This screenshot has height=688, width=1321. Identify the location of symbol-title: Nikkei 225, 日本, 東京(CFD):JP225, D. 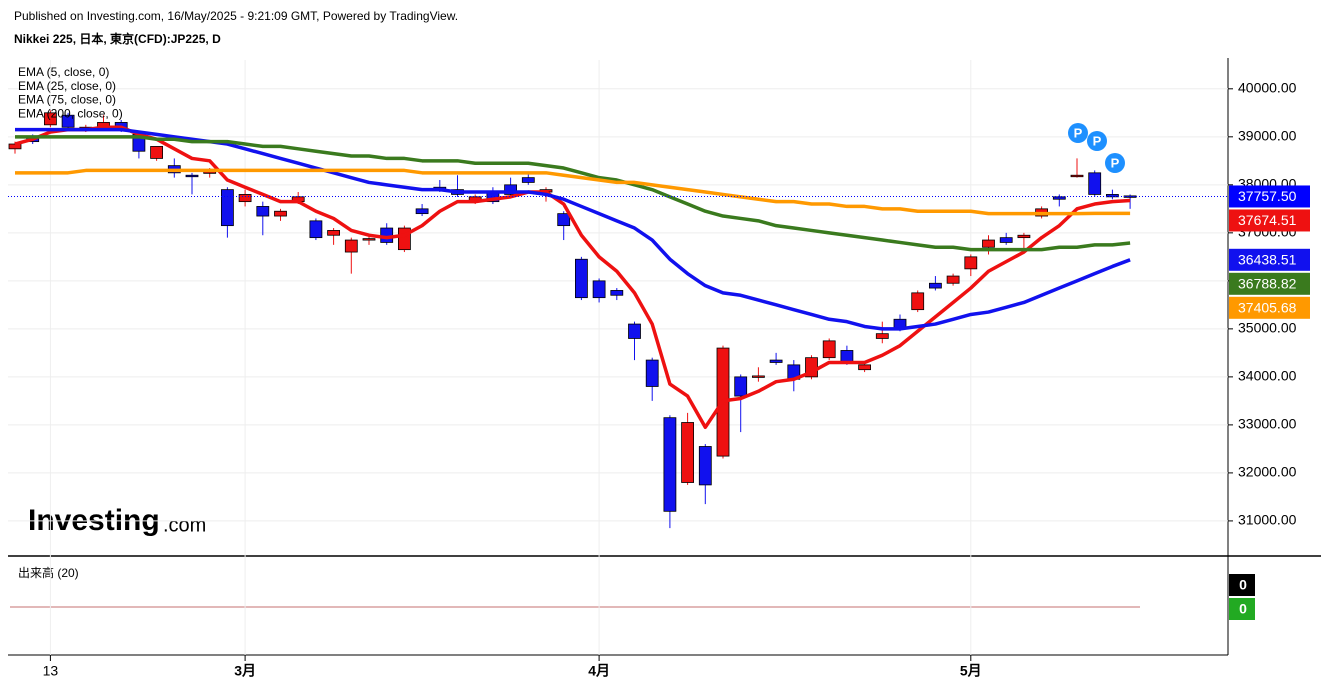
(117, 38).